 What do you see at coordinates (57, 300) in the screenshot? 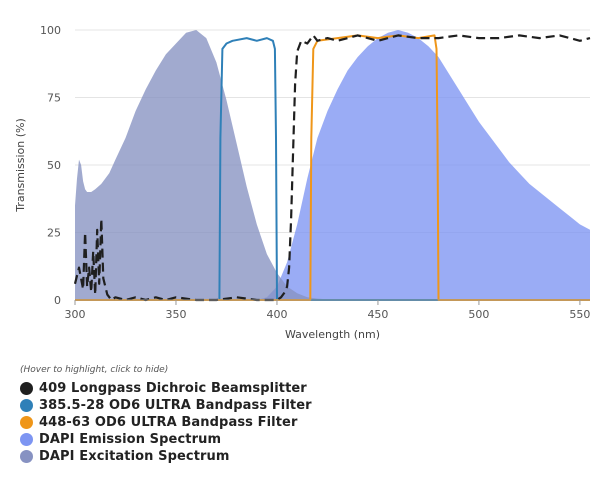
I see `y-tick-label: 0` at bounding box center [57, 300].